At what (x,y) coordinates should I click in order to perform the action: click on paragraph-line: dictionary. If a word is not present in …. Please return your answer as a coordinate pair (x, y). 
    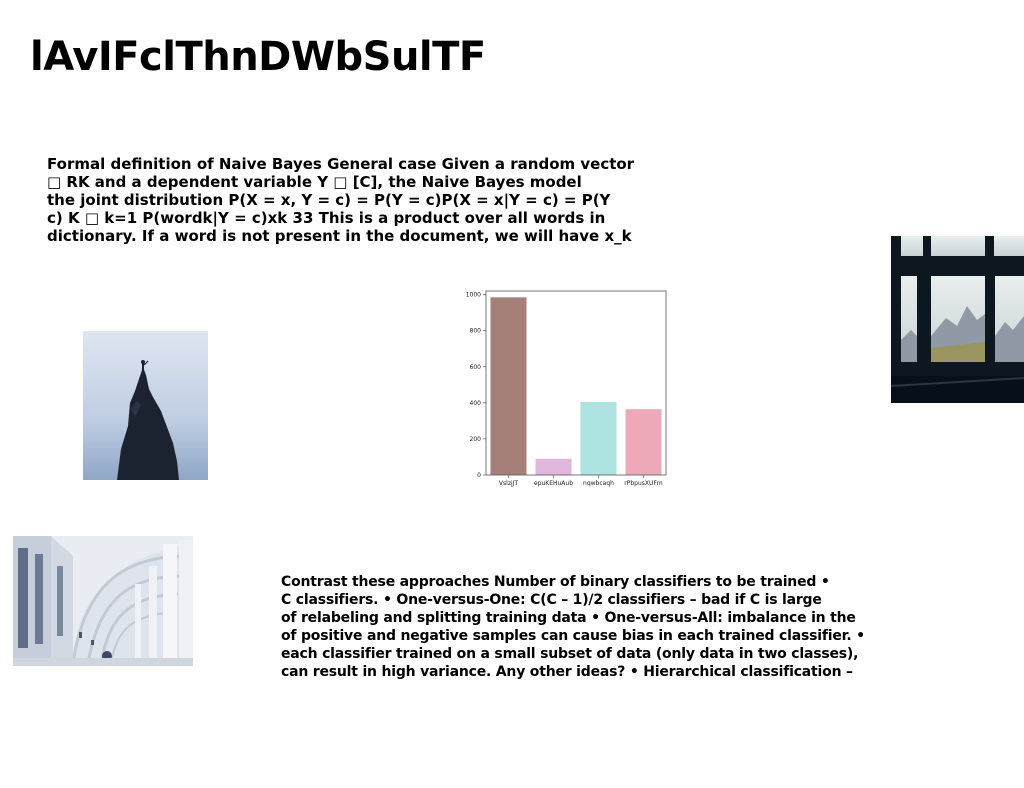
    Looking at the image, I should click on (339, 236).